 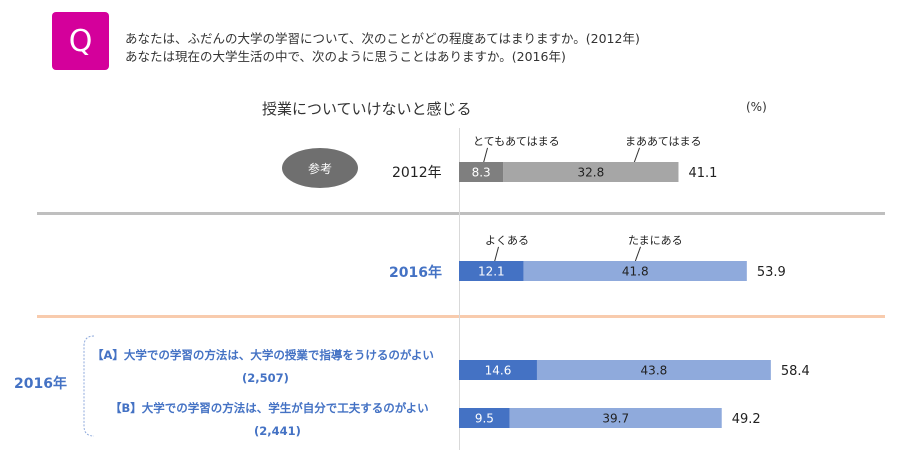 I want to click on callout-often: よくある, so click(x=507, y=240).